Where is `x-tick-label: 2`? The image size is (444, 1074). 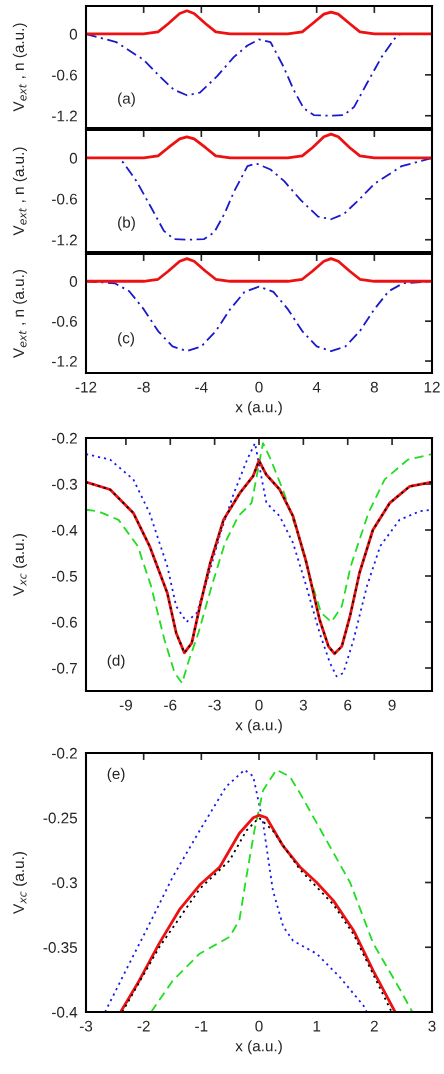 x-tick-label: 2 is located at coordinates (374, 1026).